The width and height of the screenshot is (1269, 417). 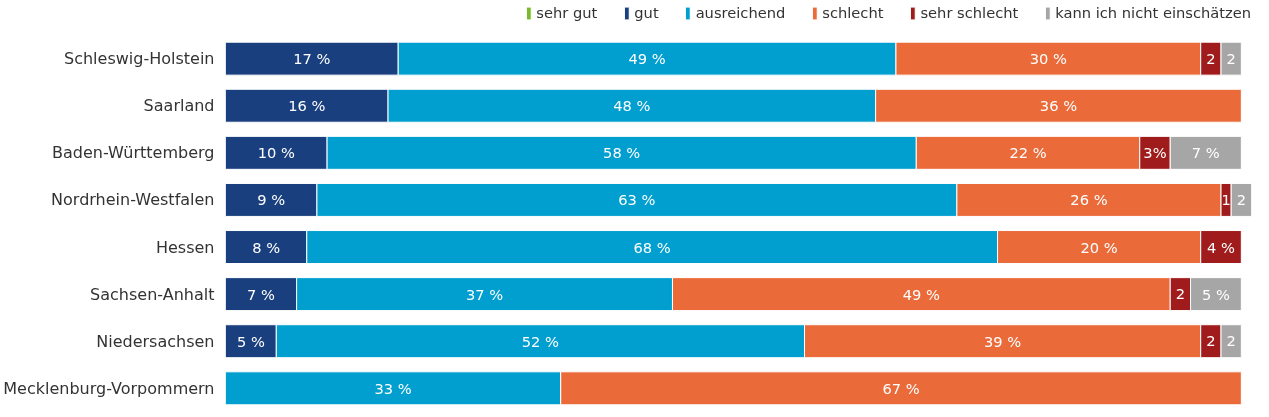 I want to click on legend-label: schlecht, so click(x=853, y=12).